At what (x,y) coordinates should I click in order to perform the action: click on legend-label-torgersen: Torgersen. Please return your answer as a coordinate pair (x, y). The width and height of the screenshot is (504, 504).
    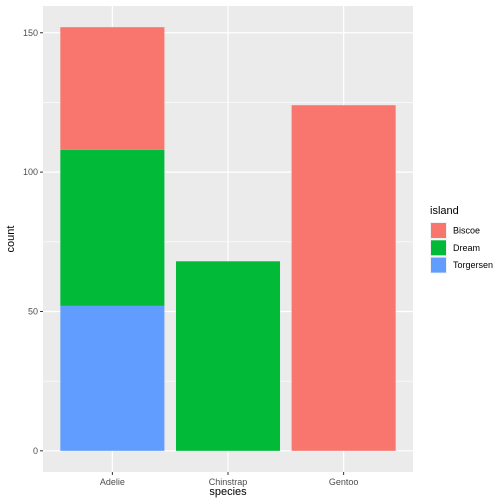
    Looking at the image, I should click on (473, 265).